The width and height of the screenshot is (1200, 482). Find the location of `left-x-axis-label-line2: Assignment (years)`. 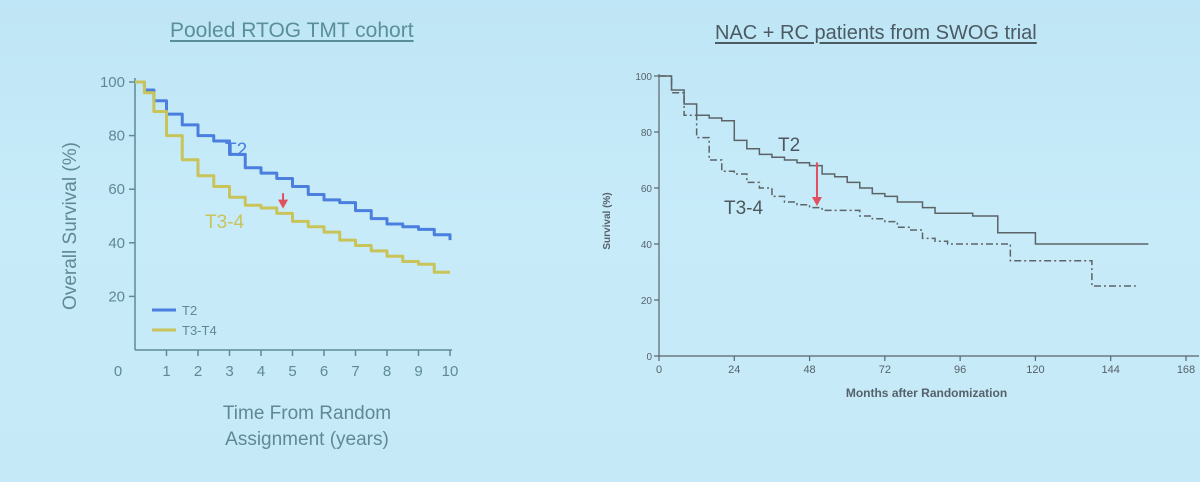

left-x-axis-label-line2: Assignment (years) is located at coordinates (307, 439).